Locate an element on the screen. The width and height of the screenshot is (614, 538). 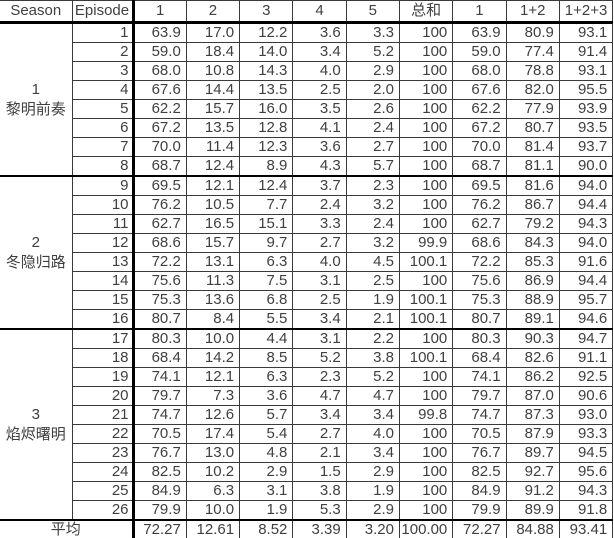
value-cell: 7.3 is located at coordinates (213, 396).